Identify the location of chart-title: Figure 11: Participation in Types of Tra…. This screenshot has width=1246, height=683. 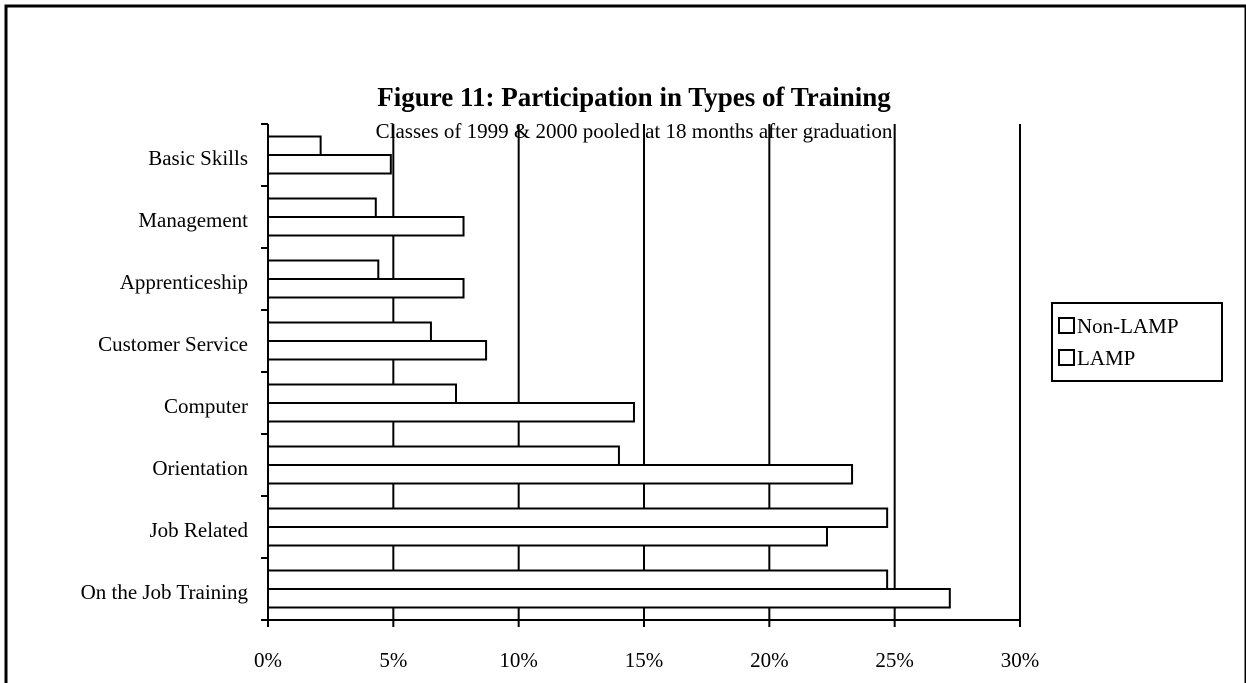
(634, 97).